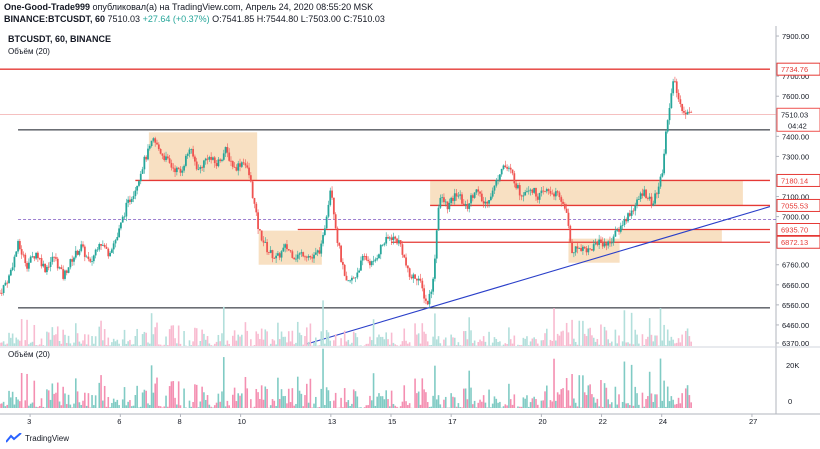 This screenshot has width=820, height=449. I want to click on level-label-box, so click(798, 205).